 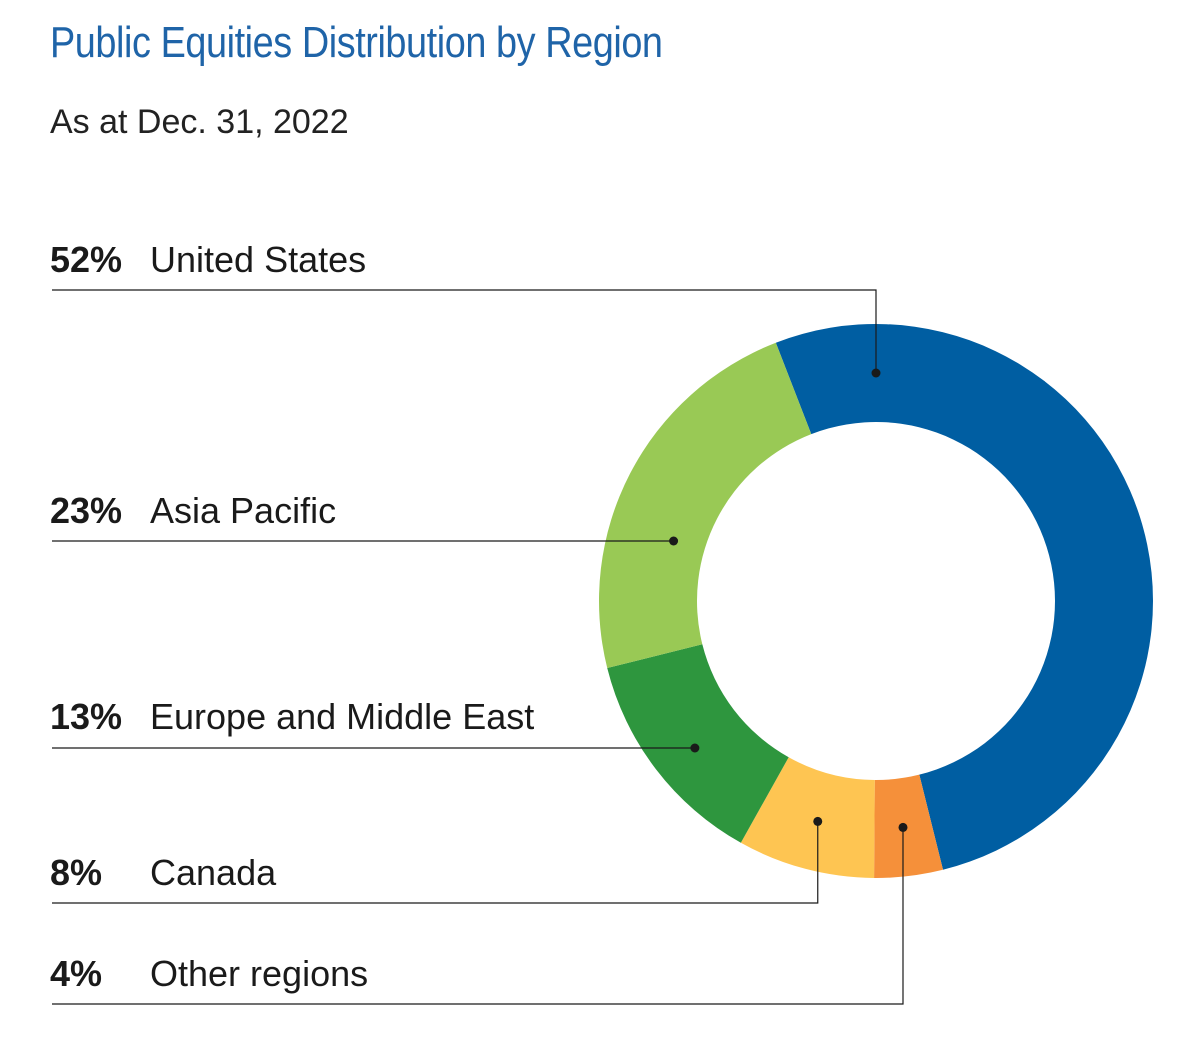 I want to click on chart-subtitle: As at Dec. 31, 2022, so click(x=199, y=122).